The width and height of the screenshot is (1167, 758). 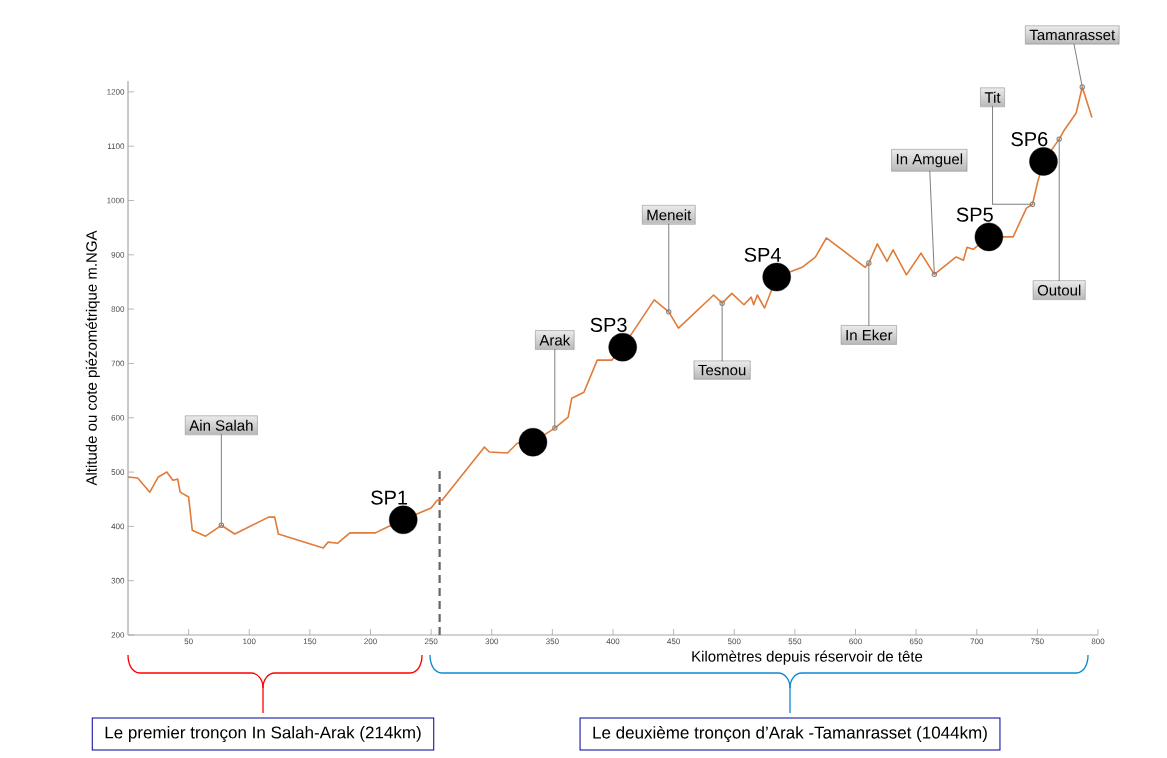 What do you see at coordinates (722, 370) in the screenshot?
I see `annotation: Tesnou` at bounding box center [722, 370].